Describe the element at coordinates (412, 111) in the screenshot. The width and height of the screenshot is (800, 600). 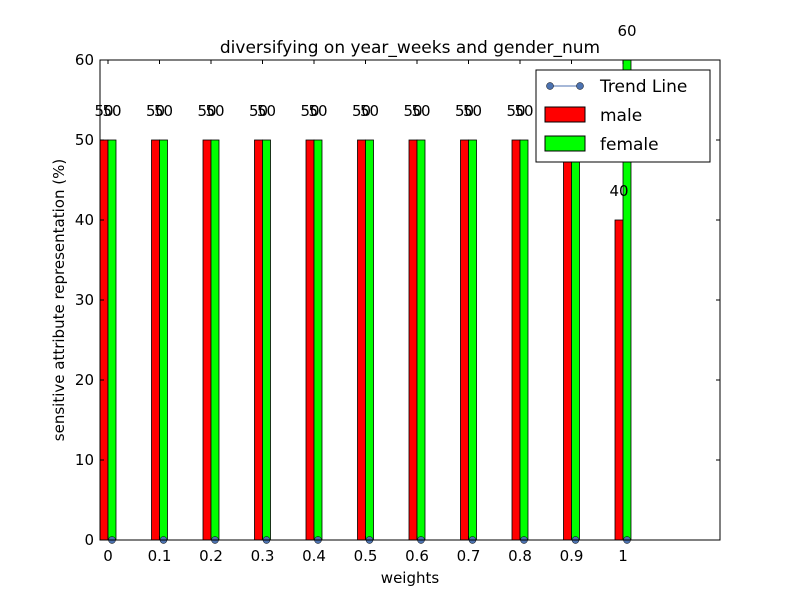
I see `data-label-male-6: 50` at that location.